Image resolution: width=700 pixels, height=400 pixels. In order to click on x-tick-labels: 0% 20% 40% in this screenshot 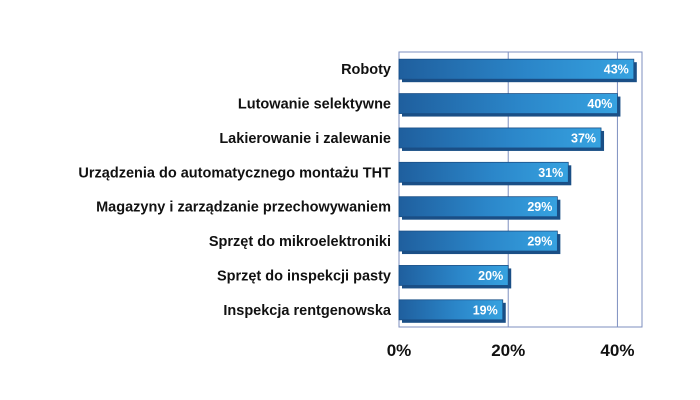, I will do `click(511, 350)`.